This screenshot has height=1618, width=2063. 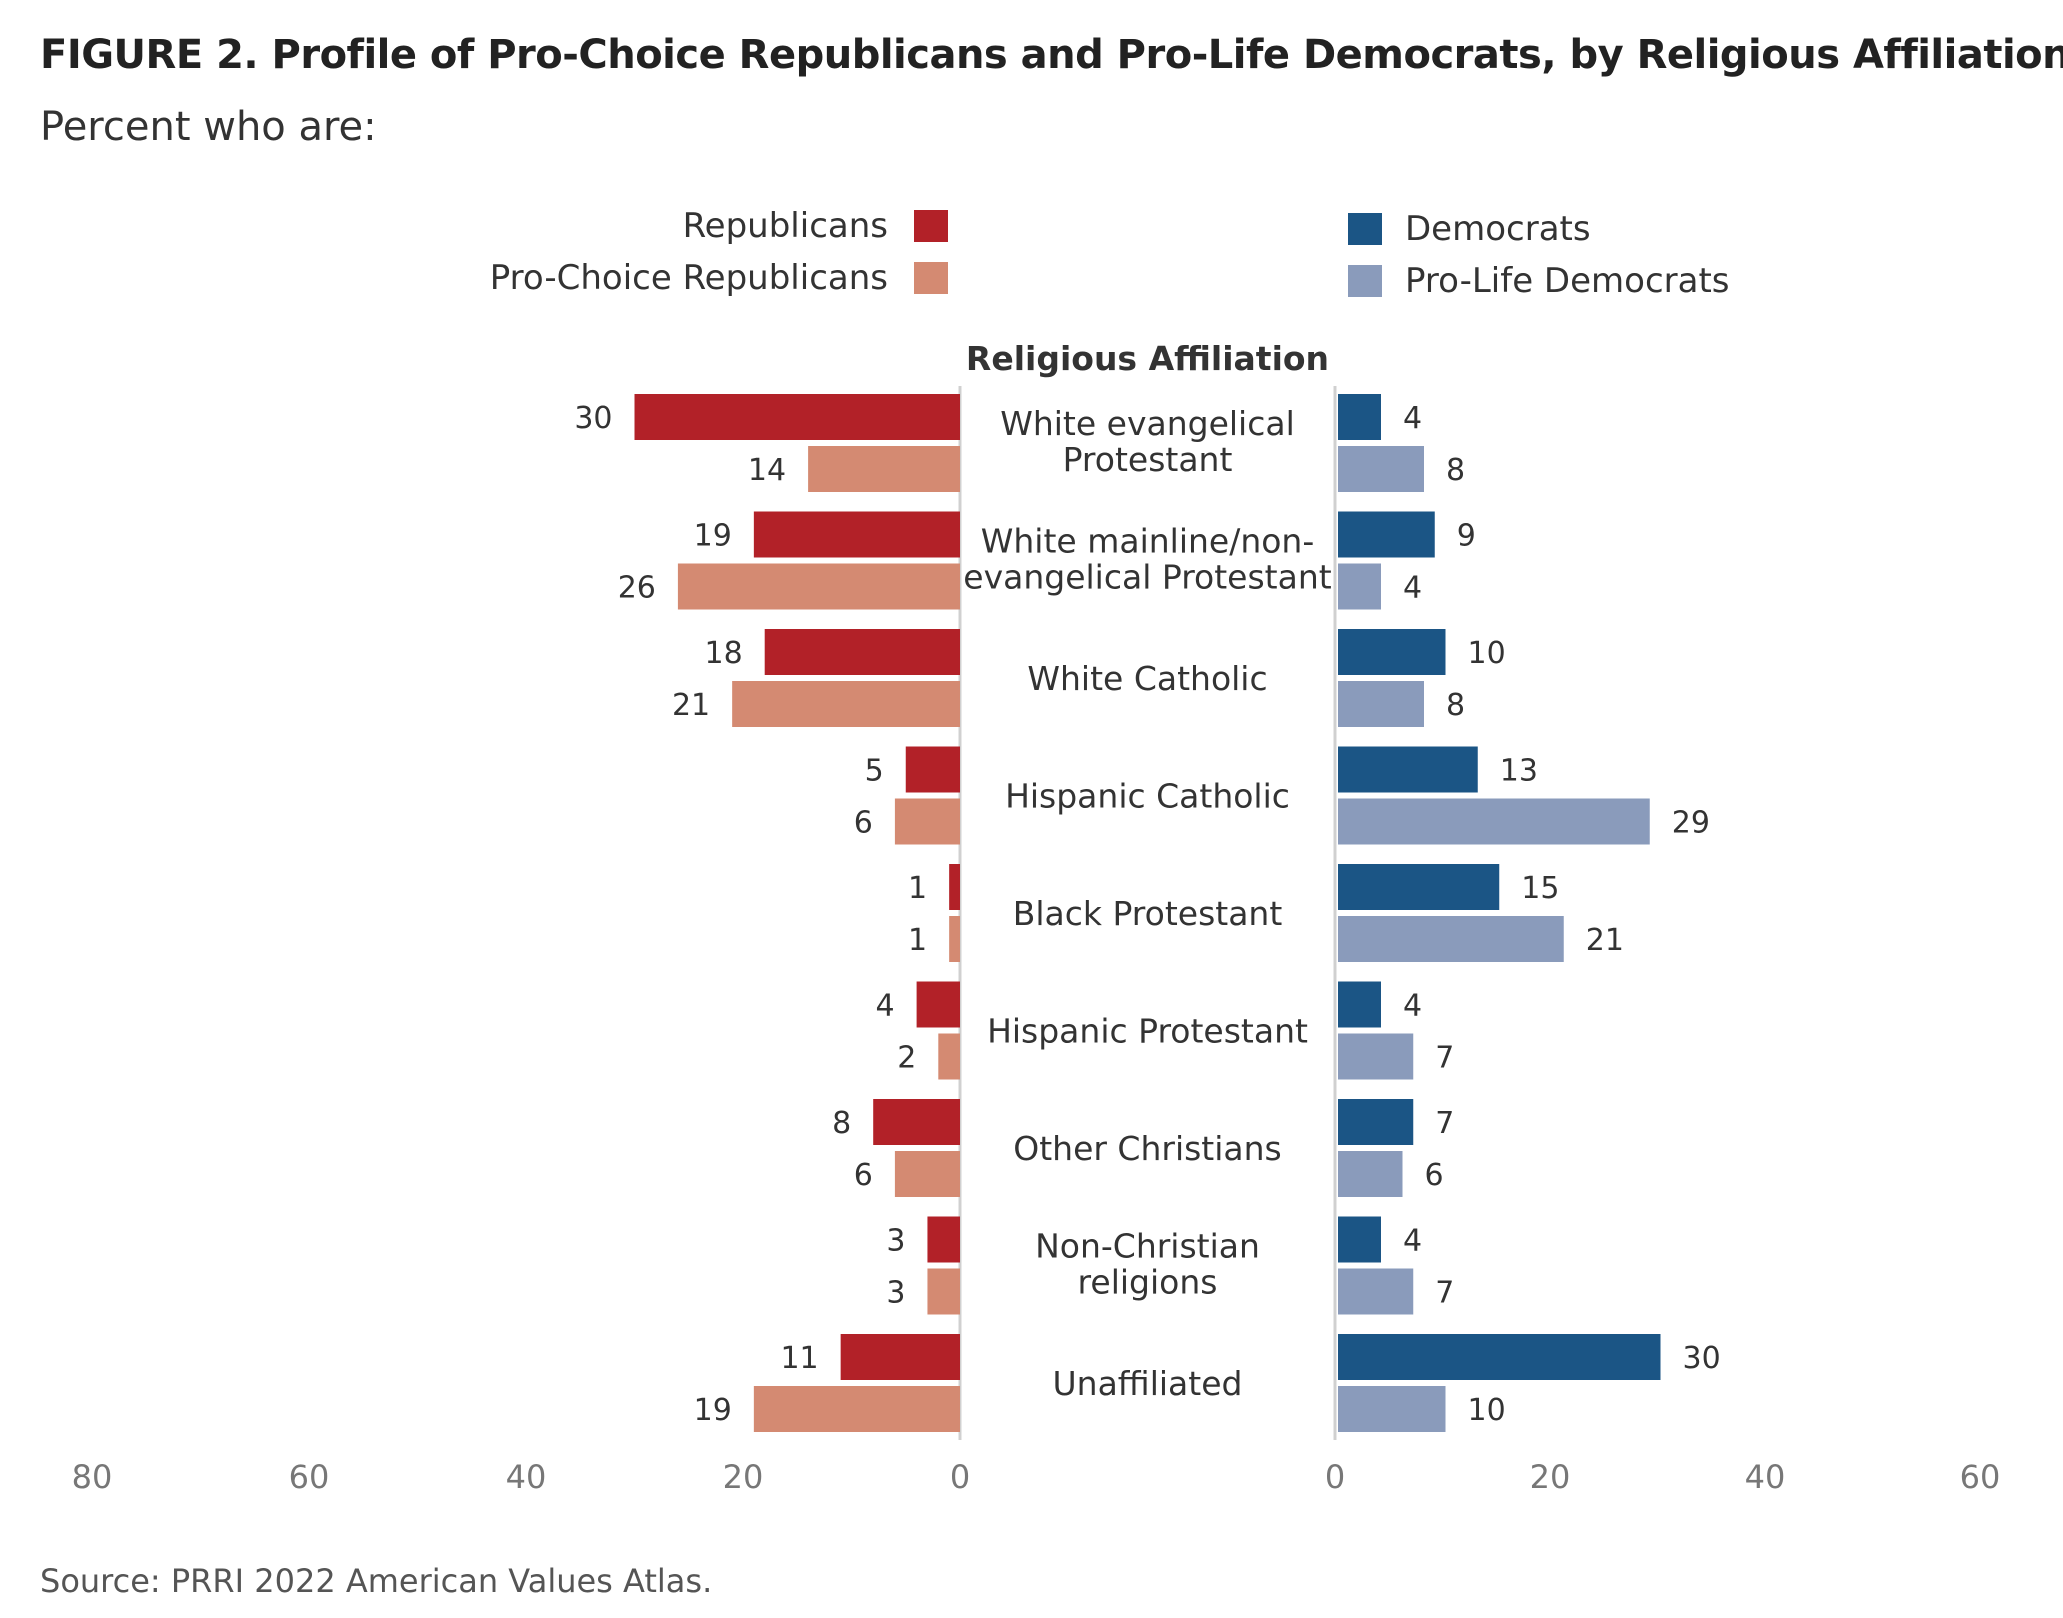 What do you see at coordinates (1147, 423) in the screenshot?
I see `category-label: White evangelical` at bounding box center [1147, 423].